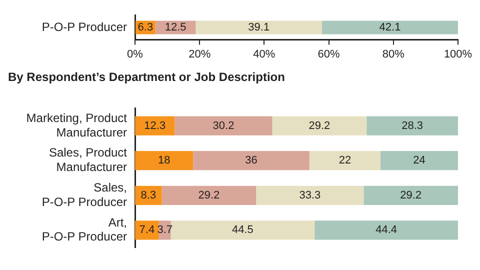 The height and width of the screenshot is (270, 480). Describe the element at coordinates (146, 77) in the screenshot. I see `chart-title: By Respondent’s Department or Job Description` at that location.